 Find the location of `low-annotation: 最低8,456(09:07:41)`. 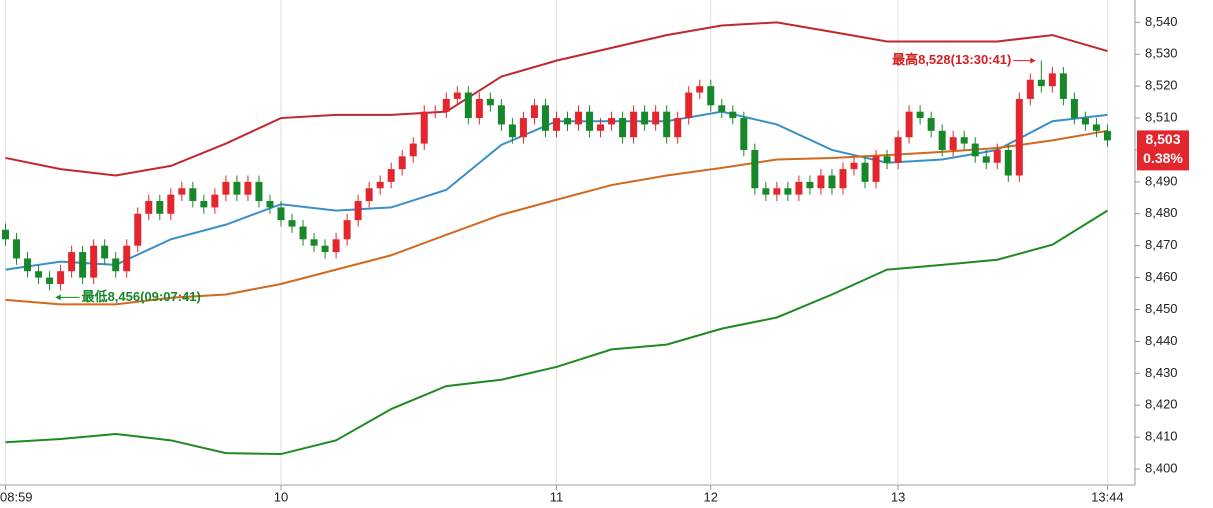

low-annotation: 最低8,456(09:07:41) is located at coordinates (141, 296).